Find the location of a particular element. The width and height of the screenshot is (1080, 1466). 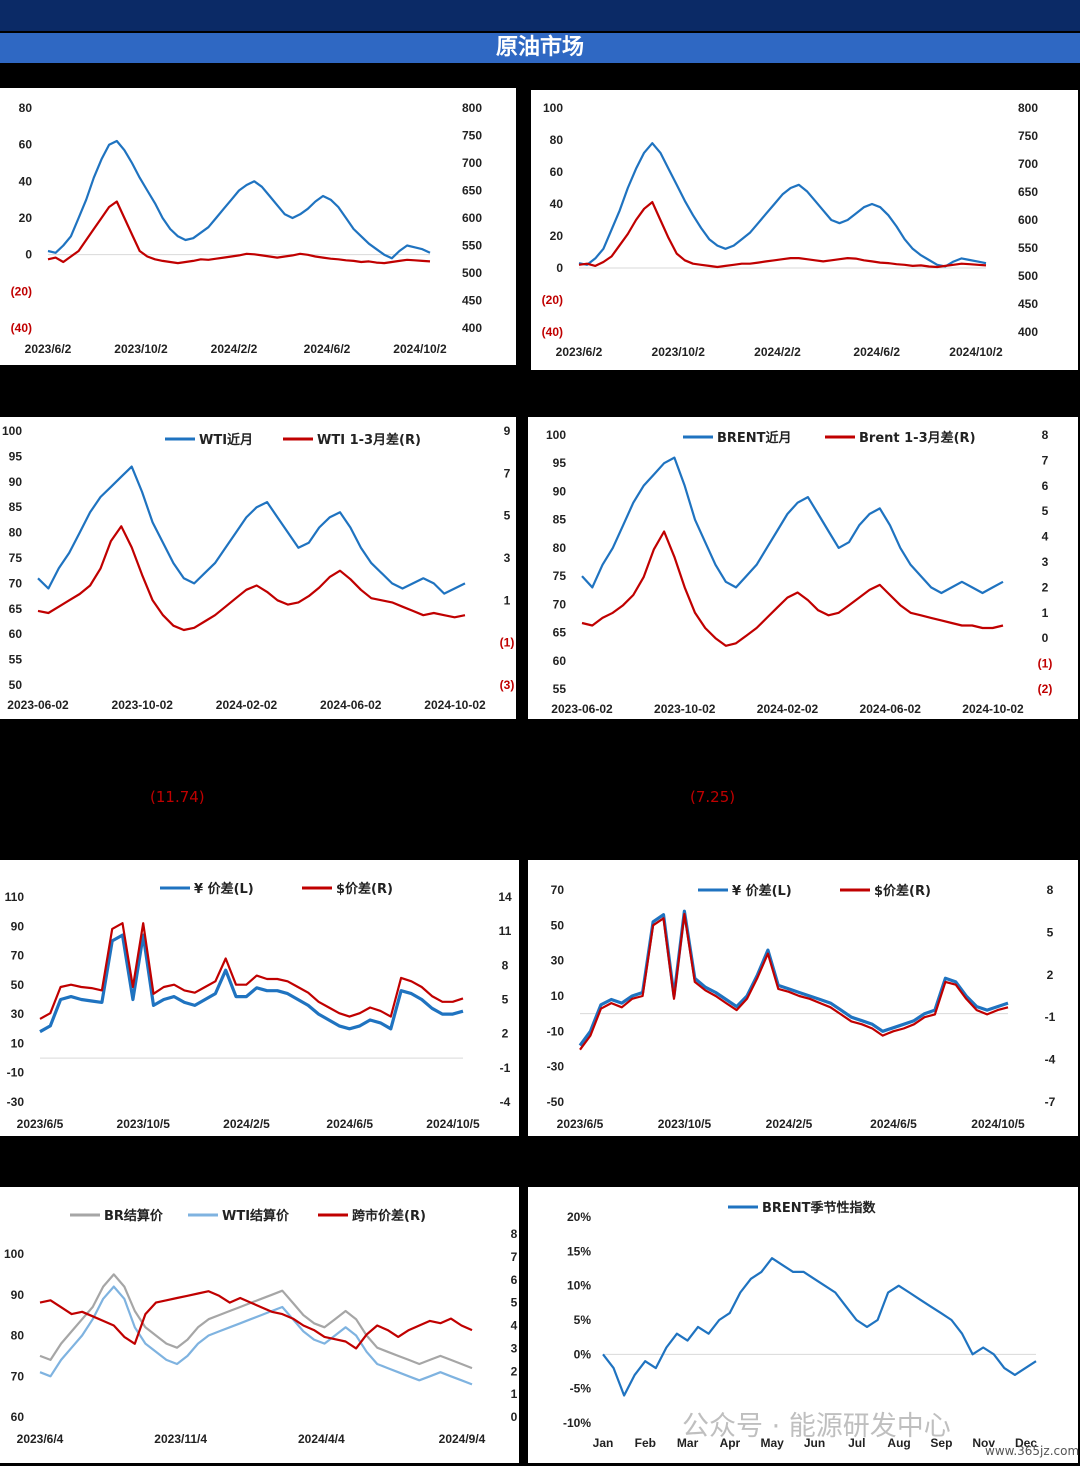

y-tick-right: 400 is located at coordinates (472, 328).